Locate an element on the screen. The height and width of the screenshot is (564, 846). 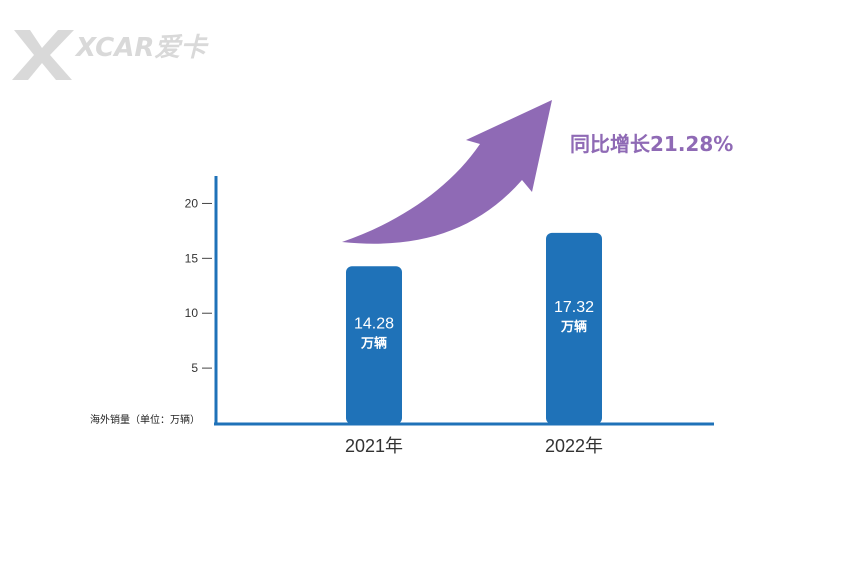
growth-annotation: 同比增长21.28% is located at coordinates (651, 144).